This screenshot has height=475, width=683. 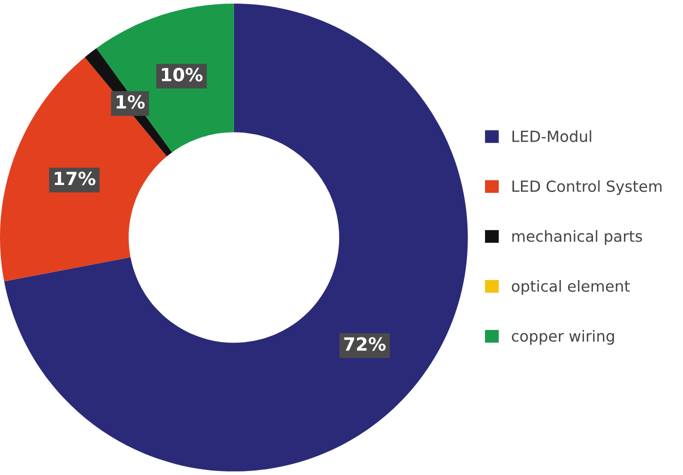 What do you see at coordinates (75, 179) in the screenshot?
I see `data-label: 17%` at bounding box center [75, 179].